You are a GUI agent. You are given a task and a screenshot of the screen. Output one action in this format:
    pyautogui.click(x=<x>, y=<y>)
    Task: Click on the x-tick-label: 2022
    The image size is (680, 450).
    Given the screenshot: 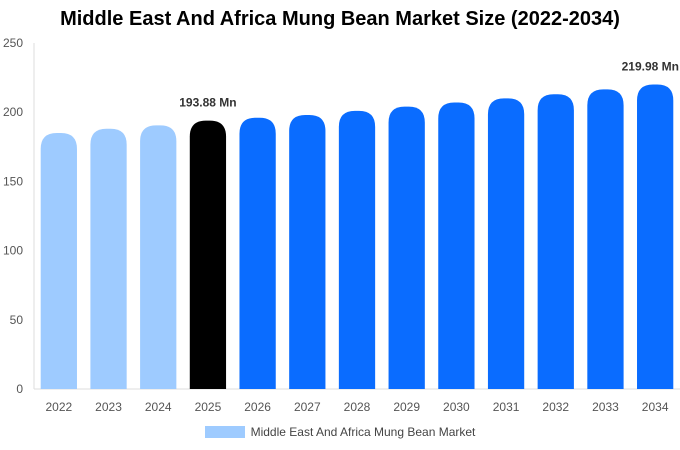 What is the action you would take?
    pyautogui.click(x=58, y=407)
    